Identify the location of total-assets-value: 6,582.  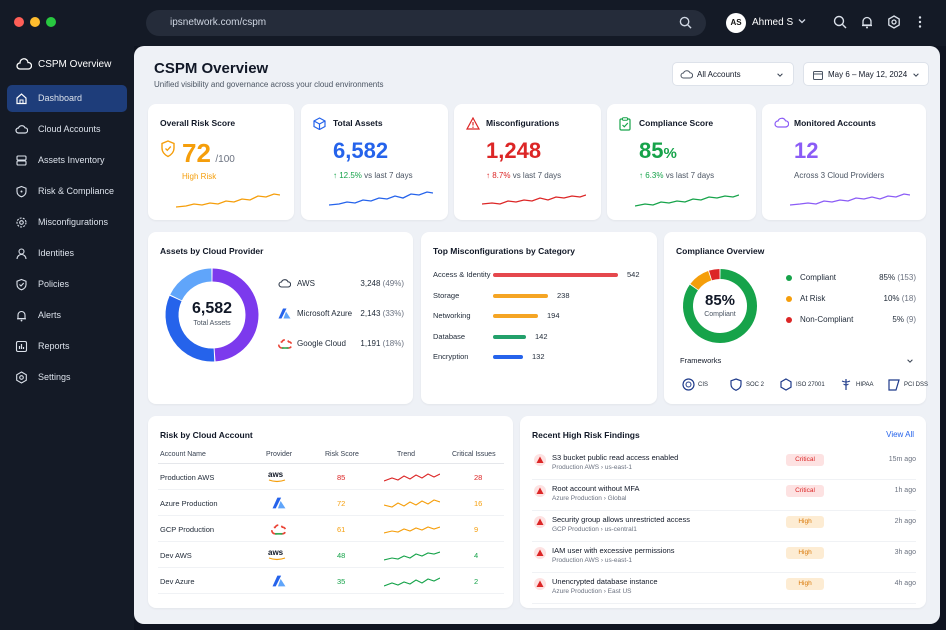
(361, 150).